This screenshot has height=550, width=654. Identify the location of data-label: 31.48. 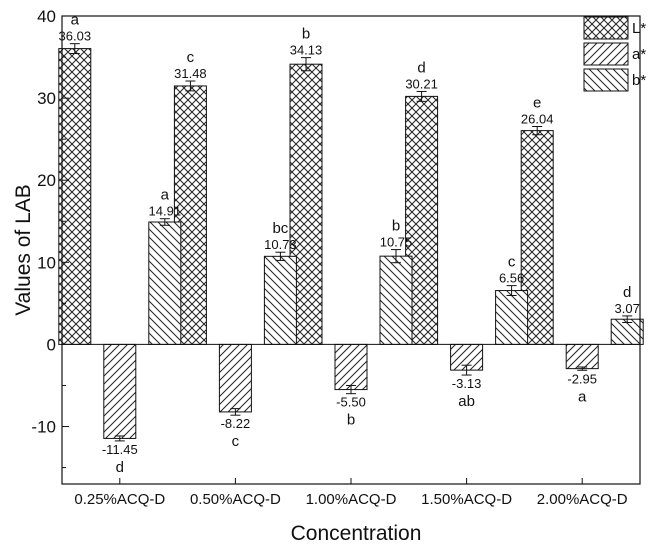
(190, 73).